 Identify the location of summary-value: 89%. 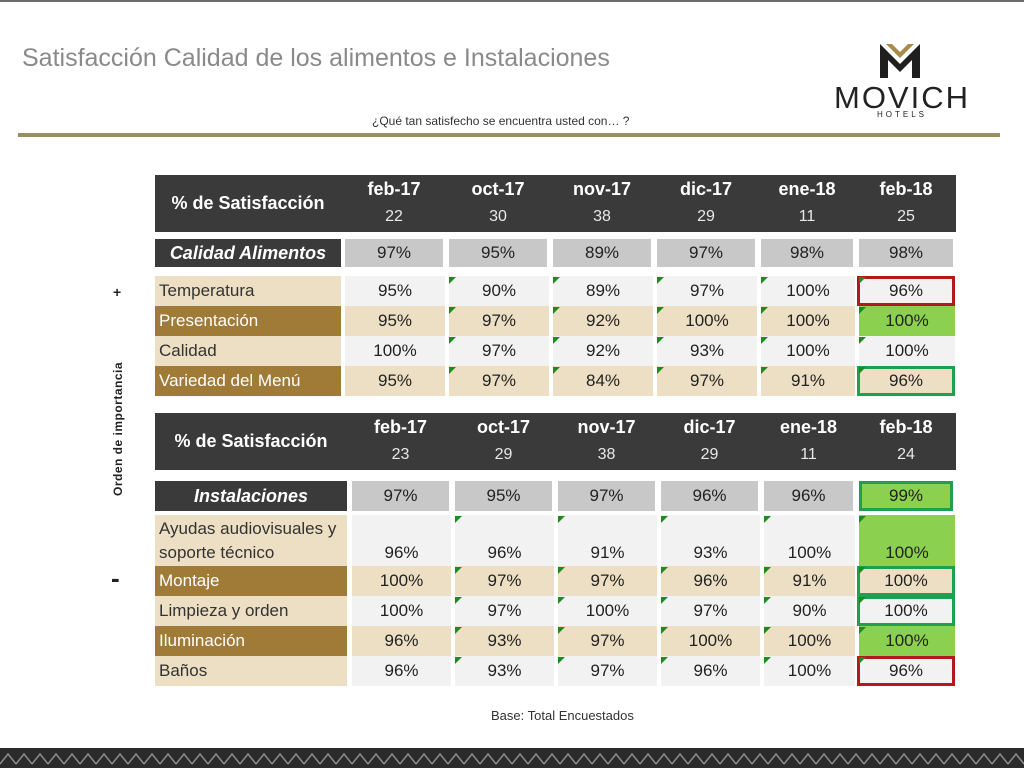
(602, 253).